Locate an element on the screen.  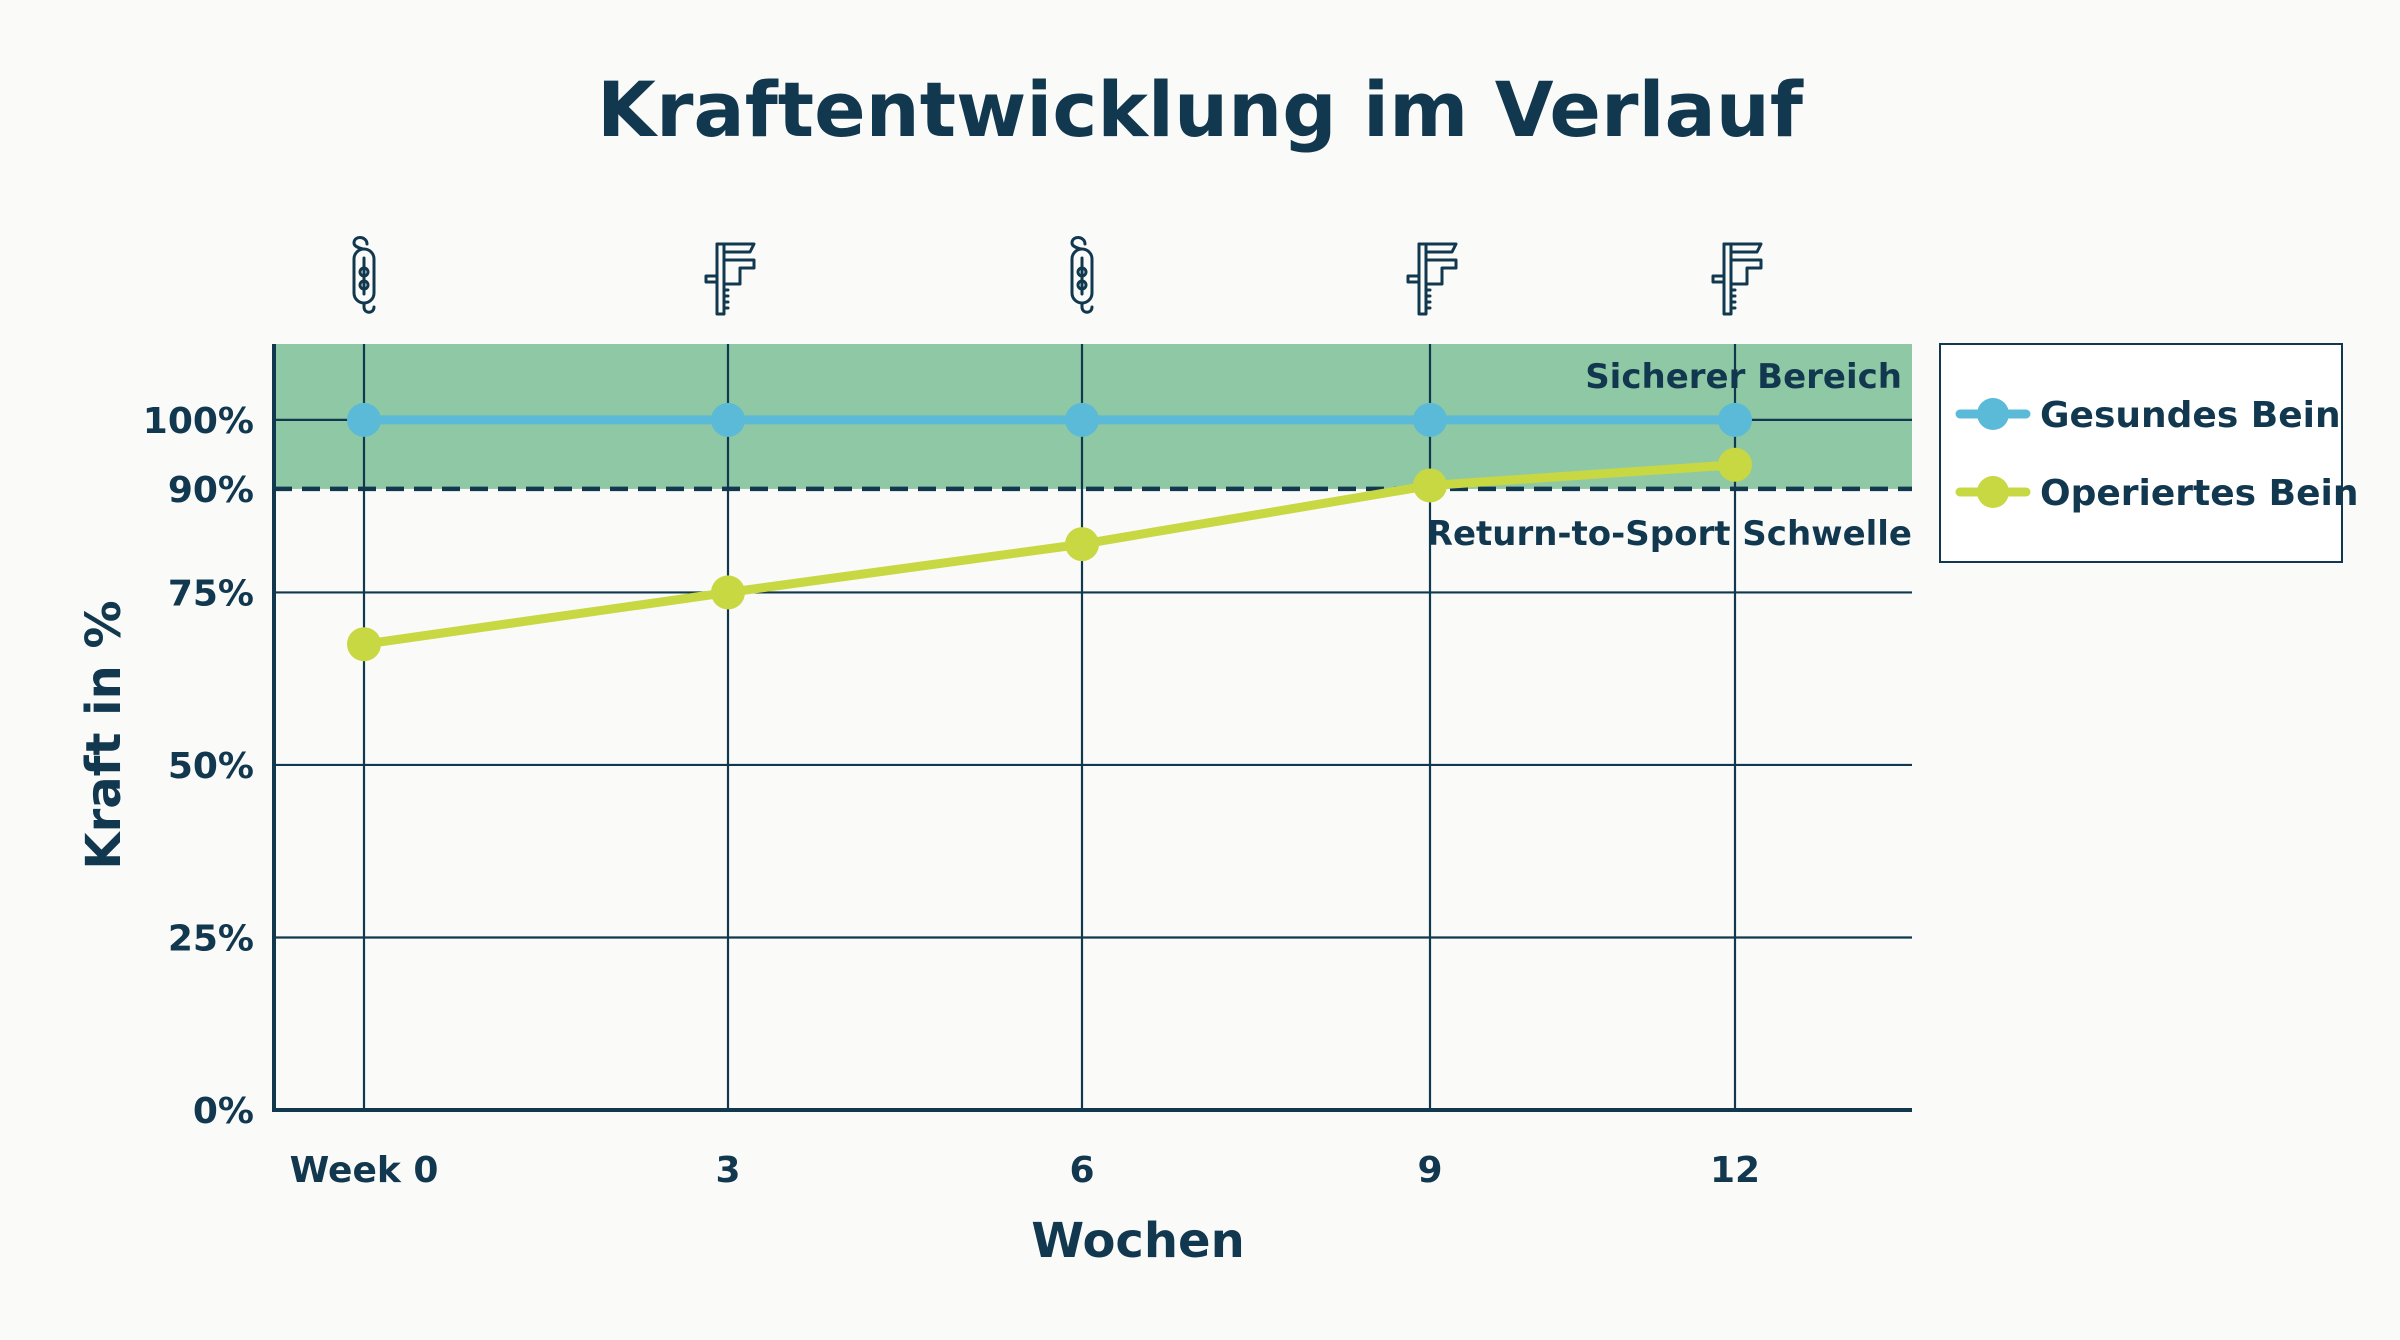
series-layer is located at coordinates (1049, 532).